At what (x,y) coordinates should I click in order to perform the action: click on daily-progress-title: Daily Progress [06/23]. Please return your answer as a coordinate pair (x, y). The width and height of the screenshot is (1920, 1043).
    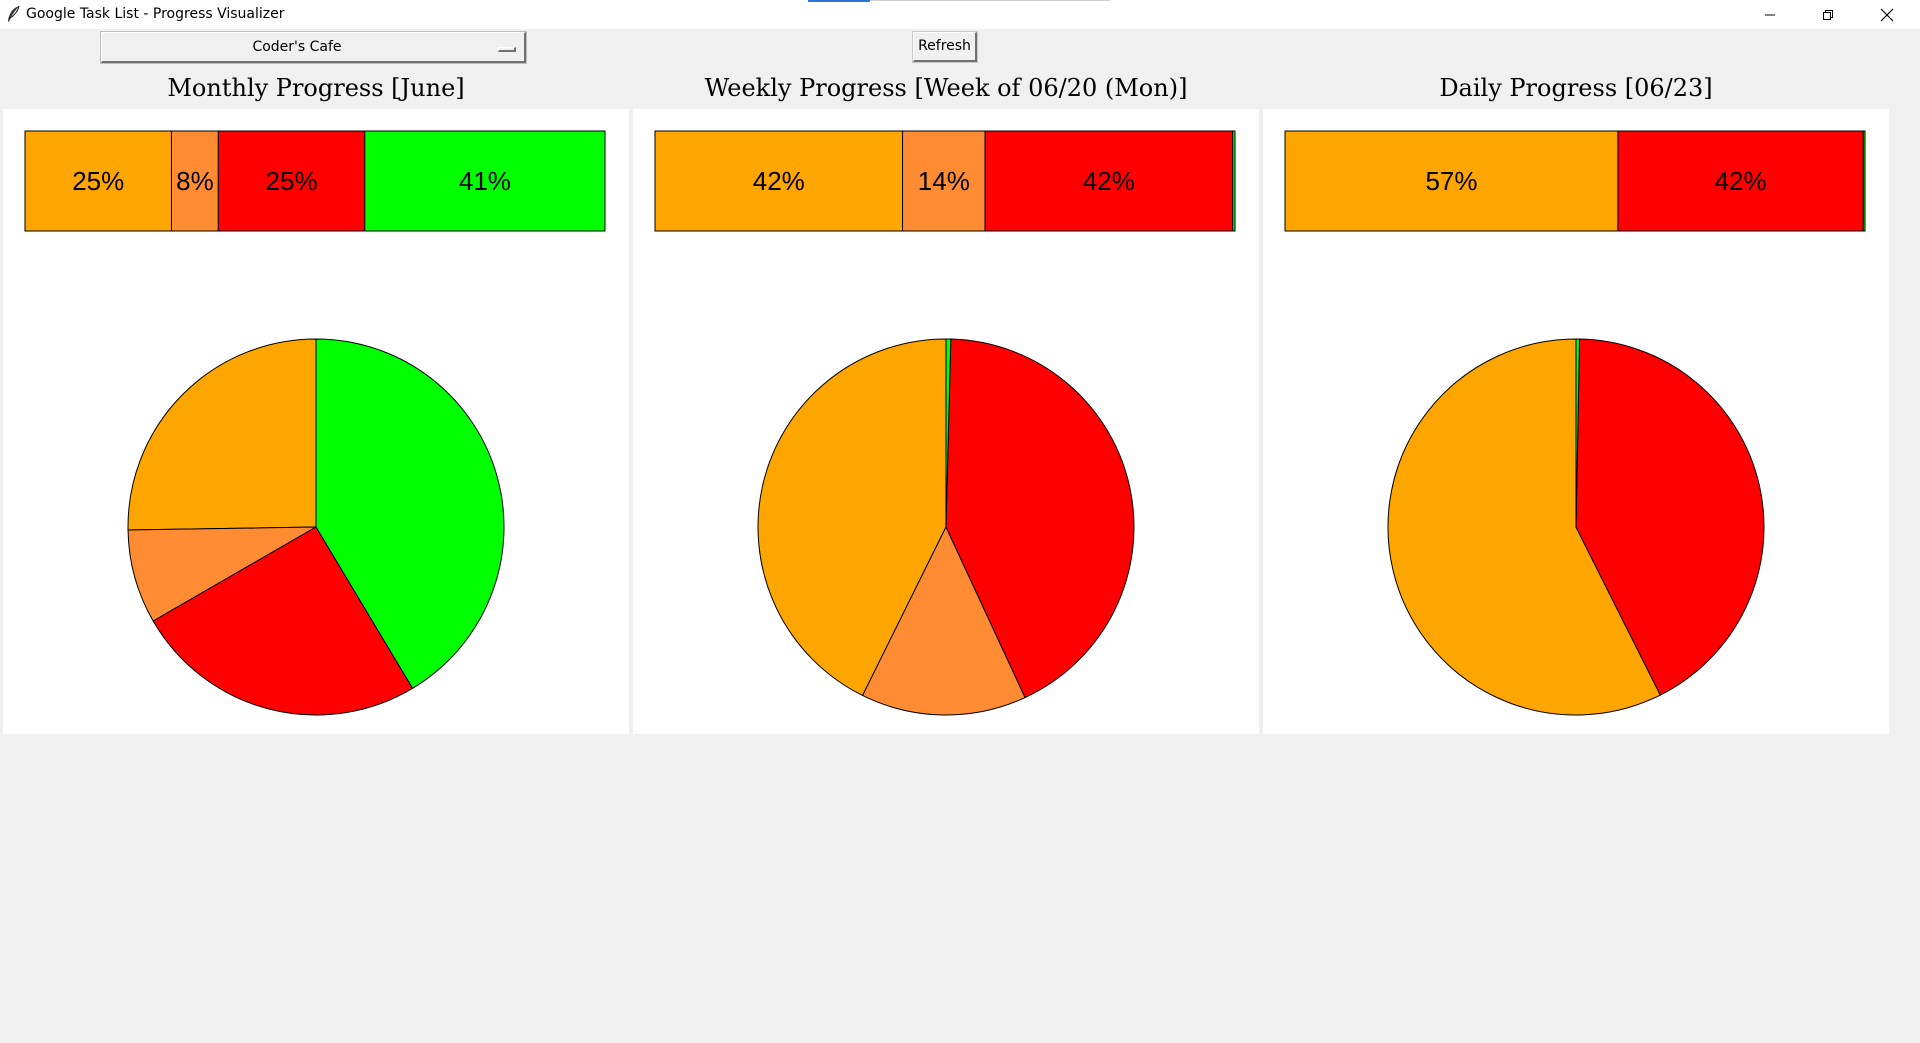
    Looking at the image, I should click on (1576, 88).